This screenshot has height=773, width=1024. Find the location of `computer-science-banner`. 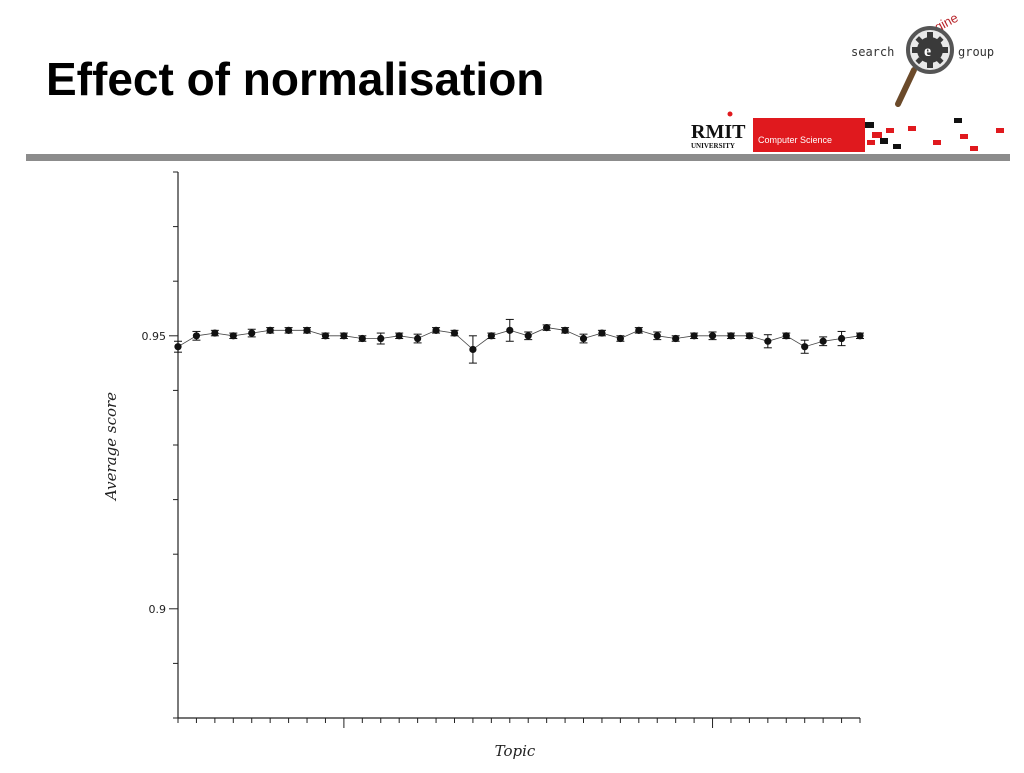

computer-science-banner is located at coordinates (809, 135).